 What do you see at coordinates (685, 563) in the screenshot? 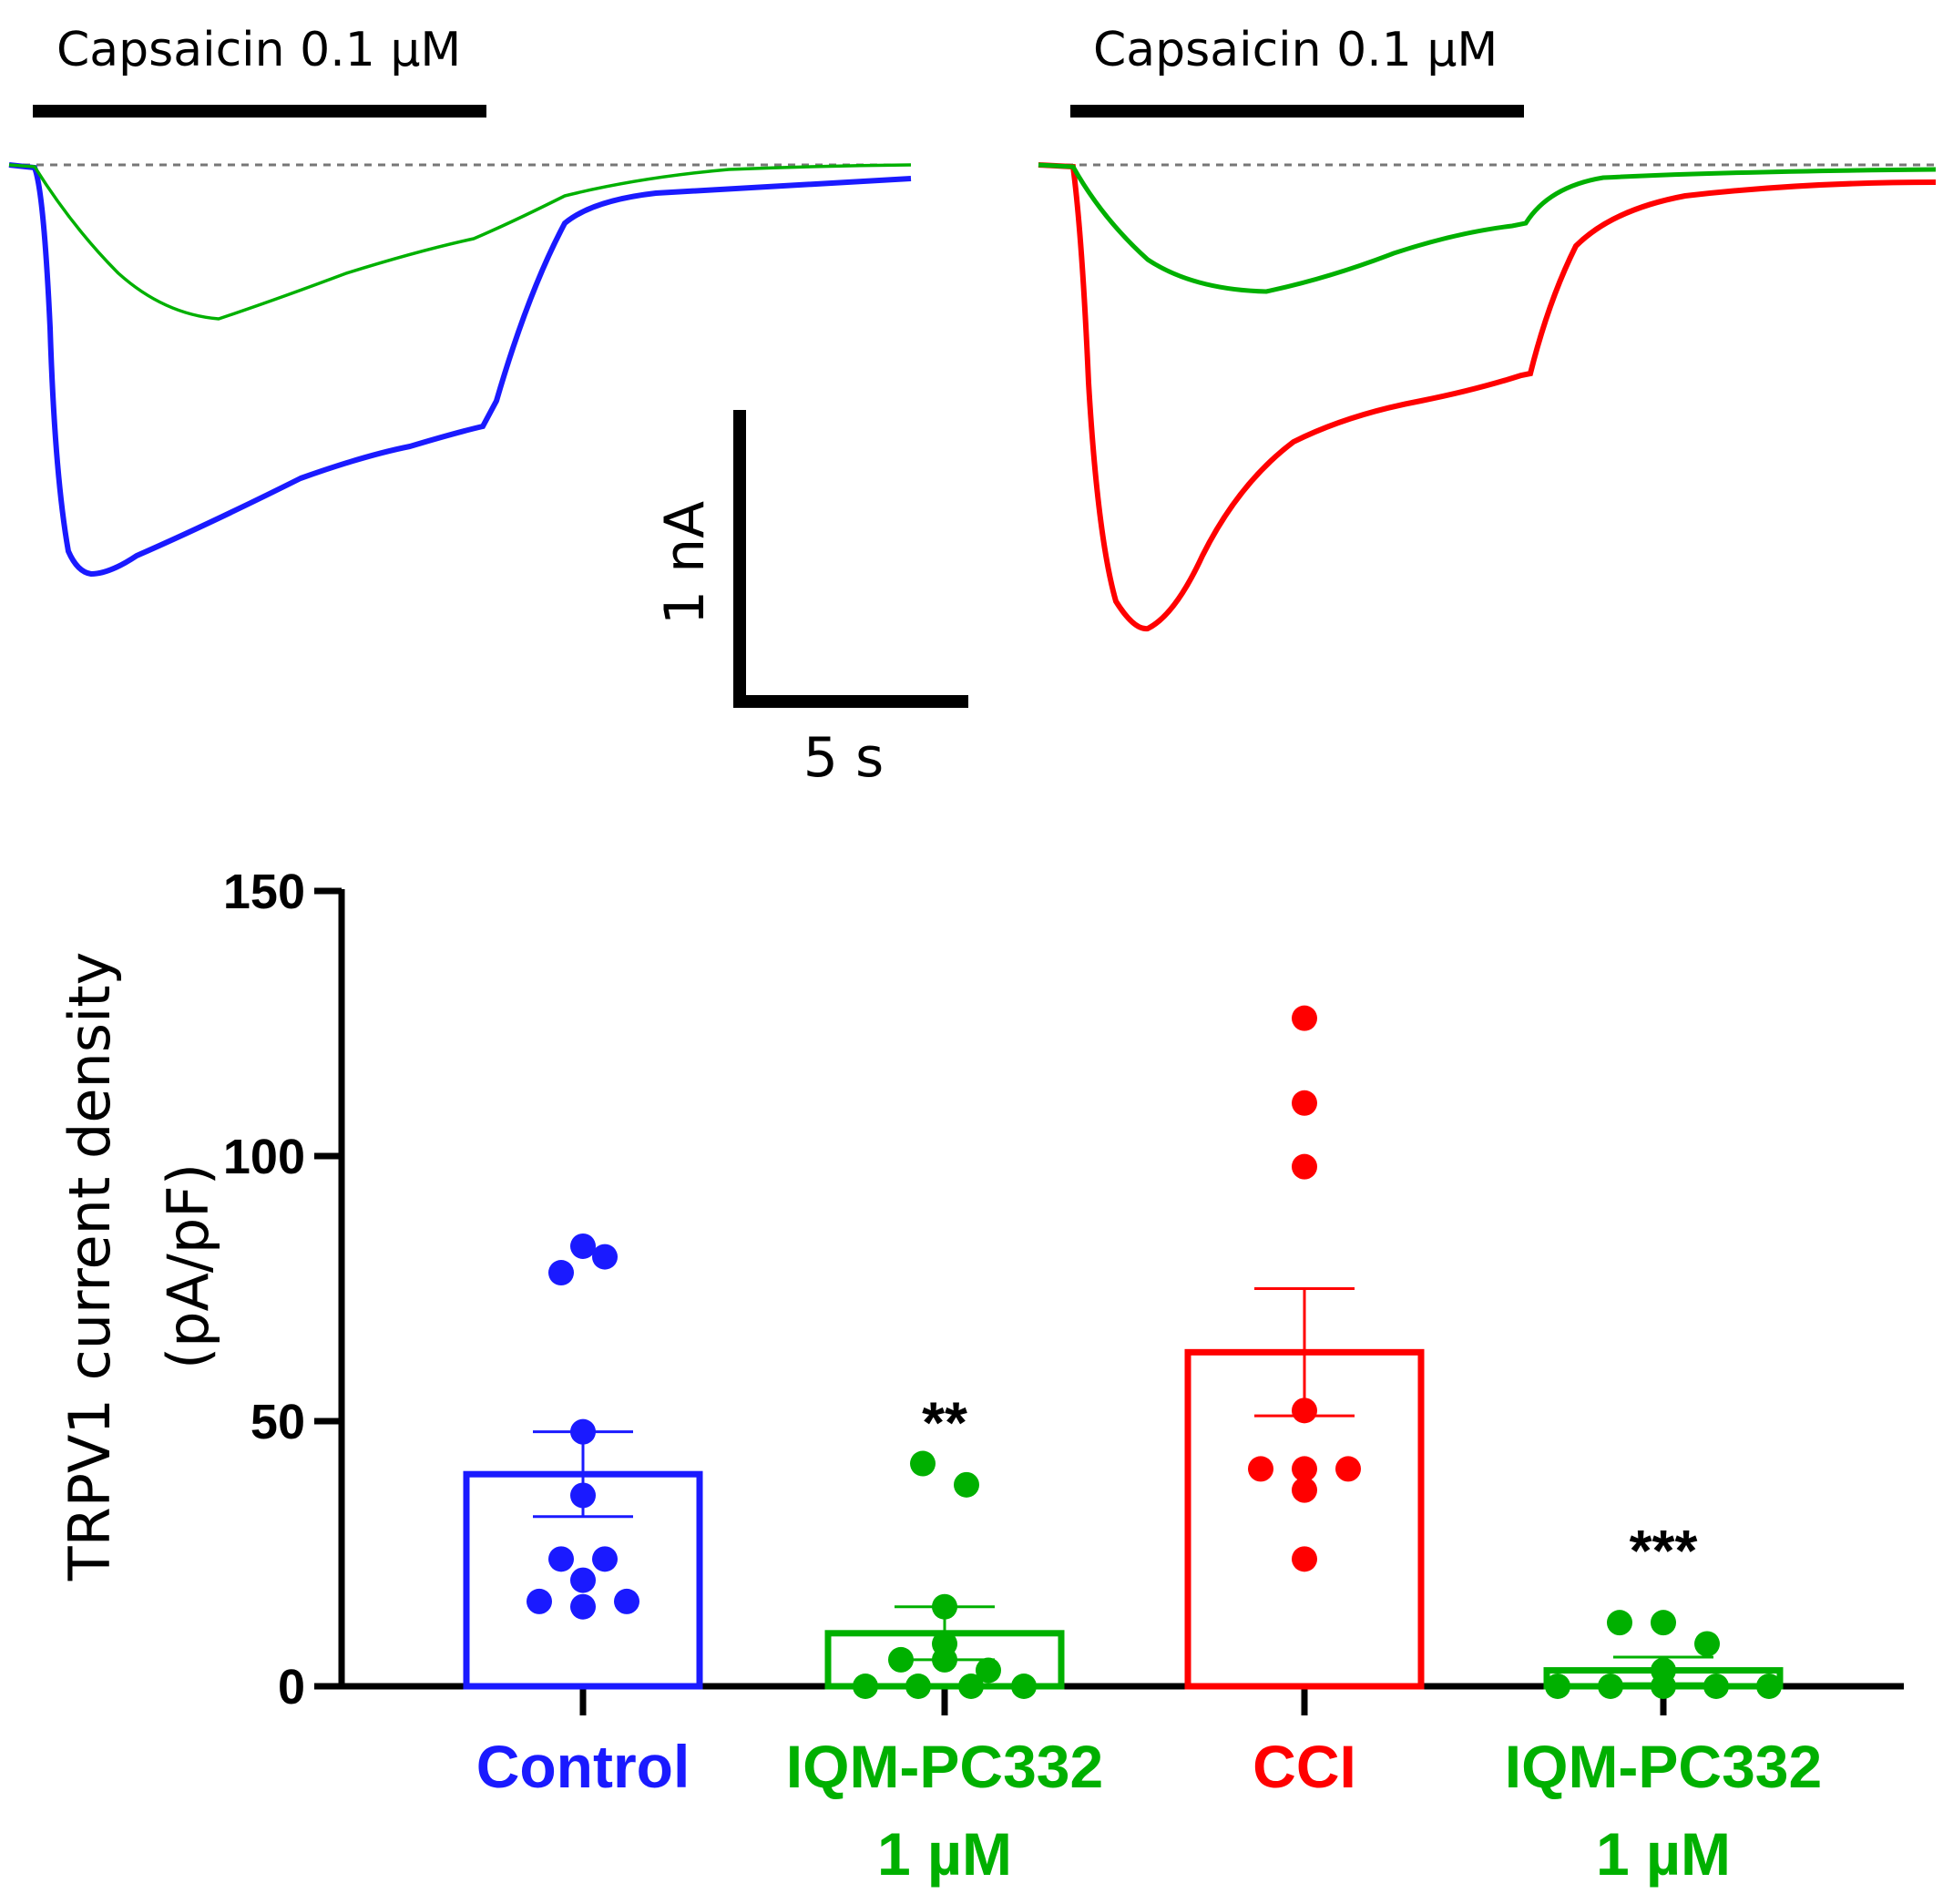
I see `scale-bar-current-label: 1 nA` at bounding box center [685, 563].